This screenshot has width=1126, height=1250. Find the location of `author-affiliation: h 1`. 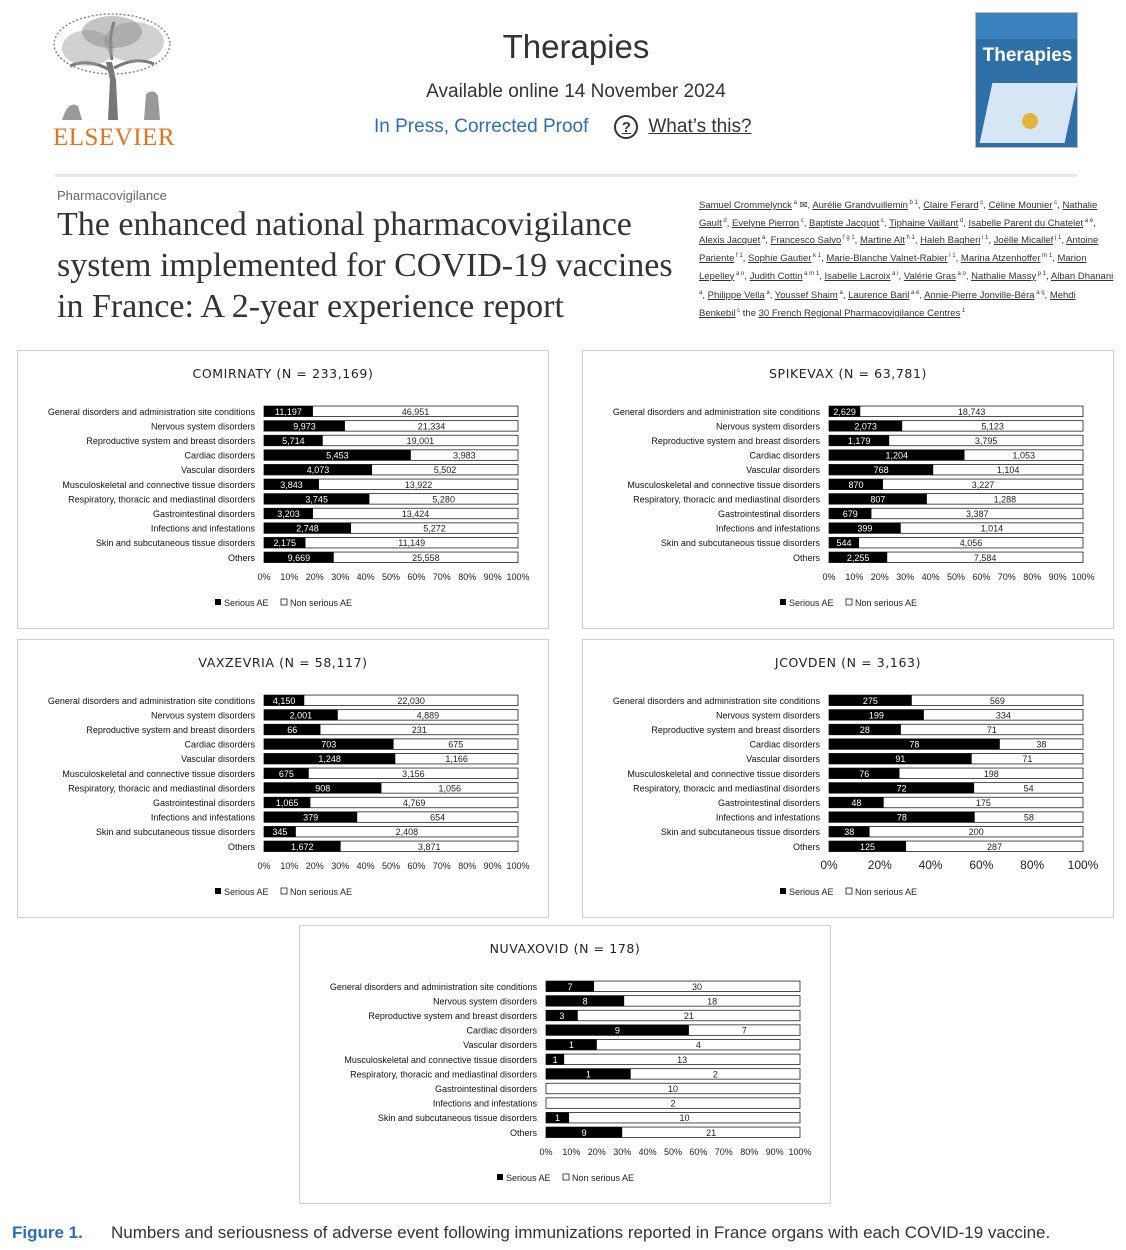

author-affiliation: h 1 is located at coordinates (909, 238).